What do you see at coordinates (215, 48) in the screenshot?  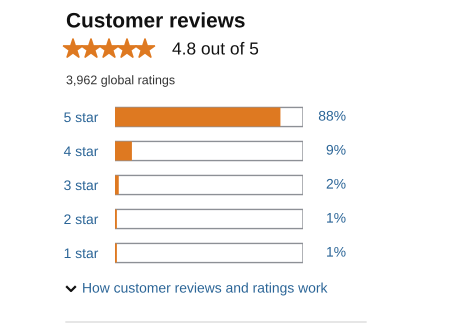 I see `chart-subtitle: 4.8 out of 5` at bounding box center [215, 48].